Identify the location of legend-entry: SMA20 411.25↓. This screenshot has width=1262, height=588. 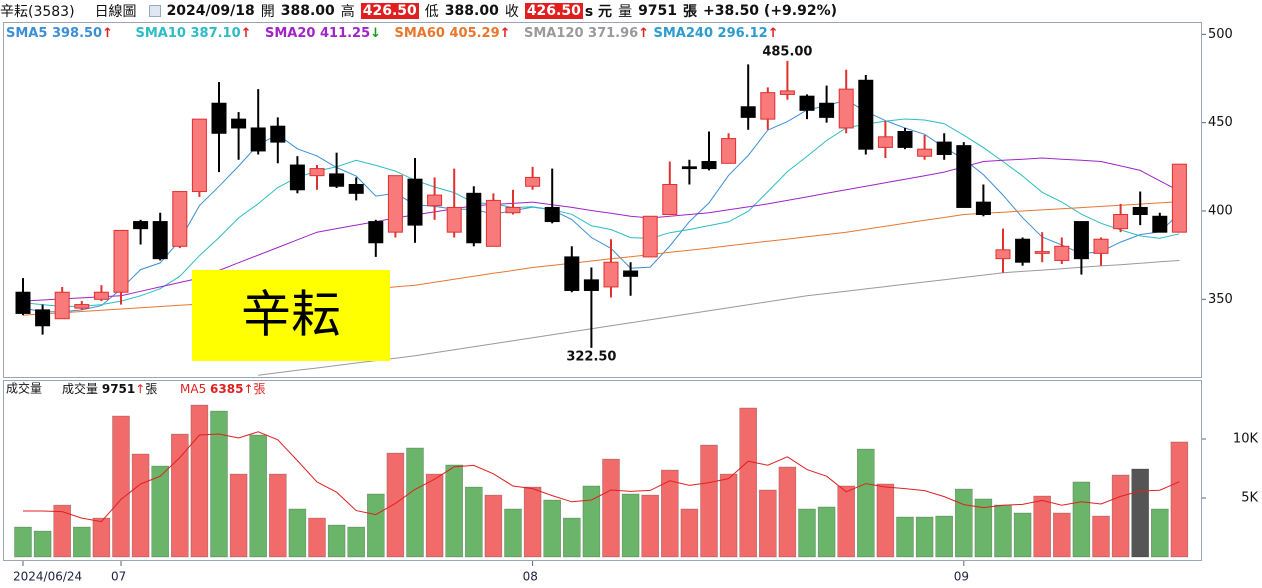
(323, 33).